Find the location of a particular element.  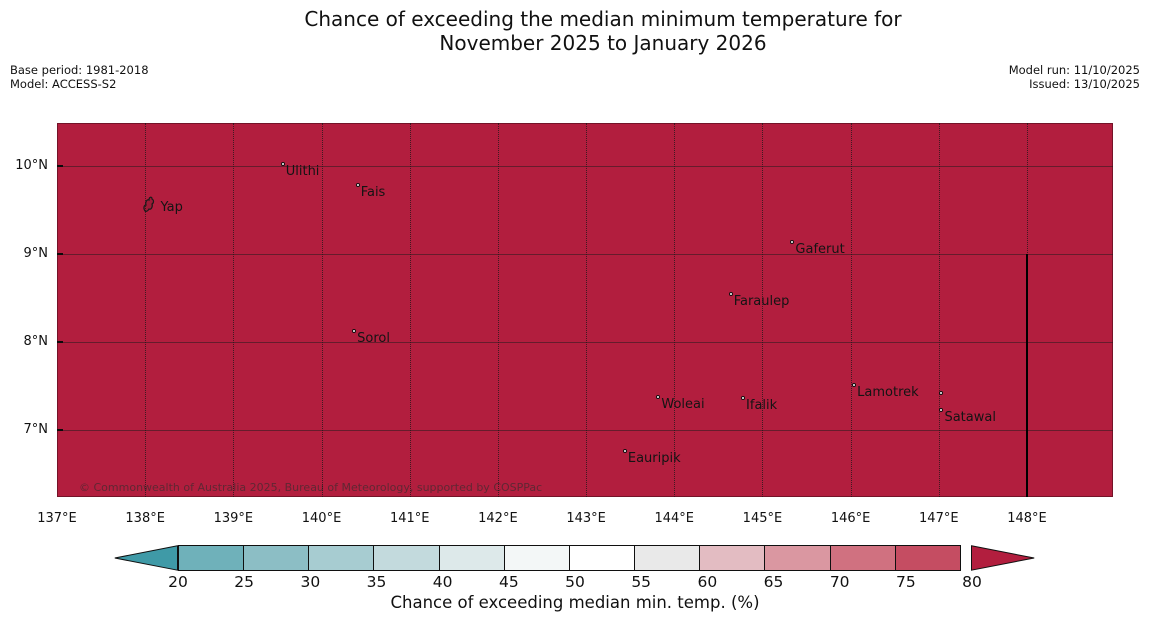

y-axis: 10°N 9°N 8°N 7°N is located at coordinates (28, 322).